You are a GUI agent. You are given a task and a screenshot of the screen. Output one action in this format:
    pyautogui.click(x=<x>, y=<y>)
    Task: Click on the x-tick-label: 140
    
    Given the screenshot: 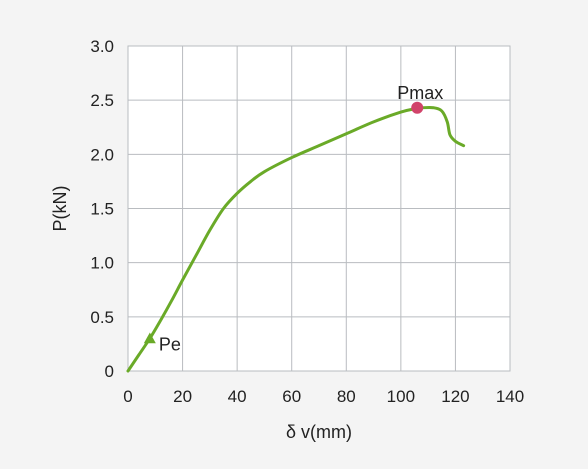 What is the action you would take?
    pyautogui.click(x=510, y=396)
    